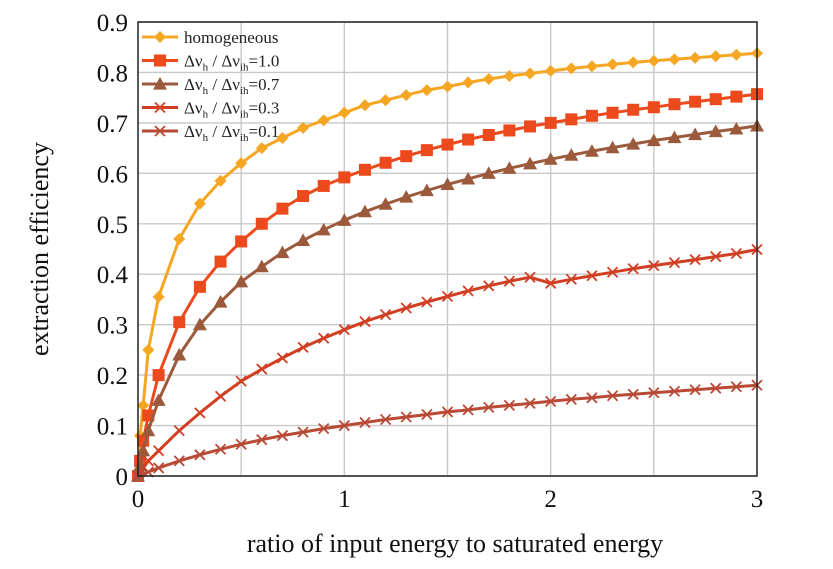 This screenshot has width=833, height=569. I want to click on legend-item-5: Δνh / Δνih=0.1, so click(210, 133).